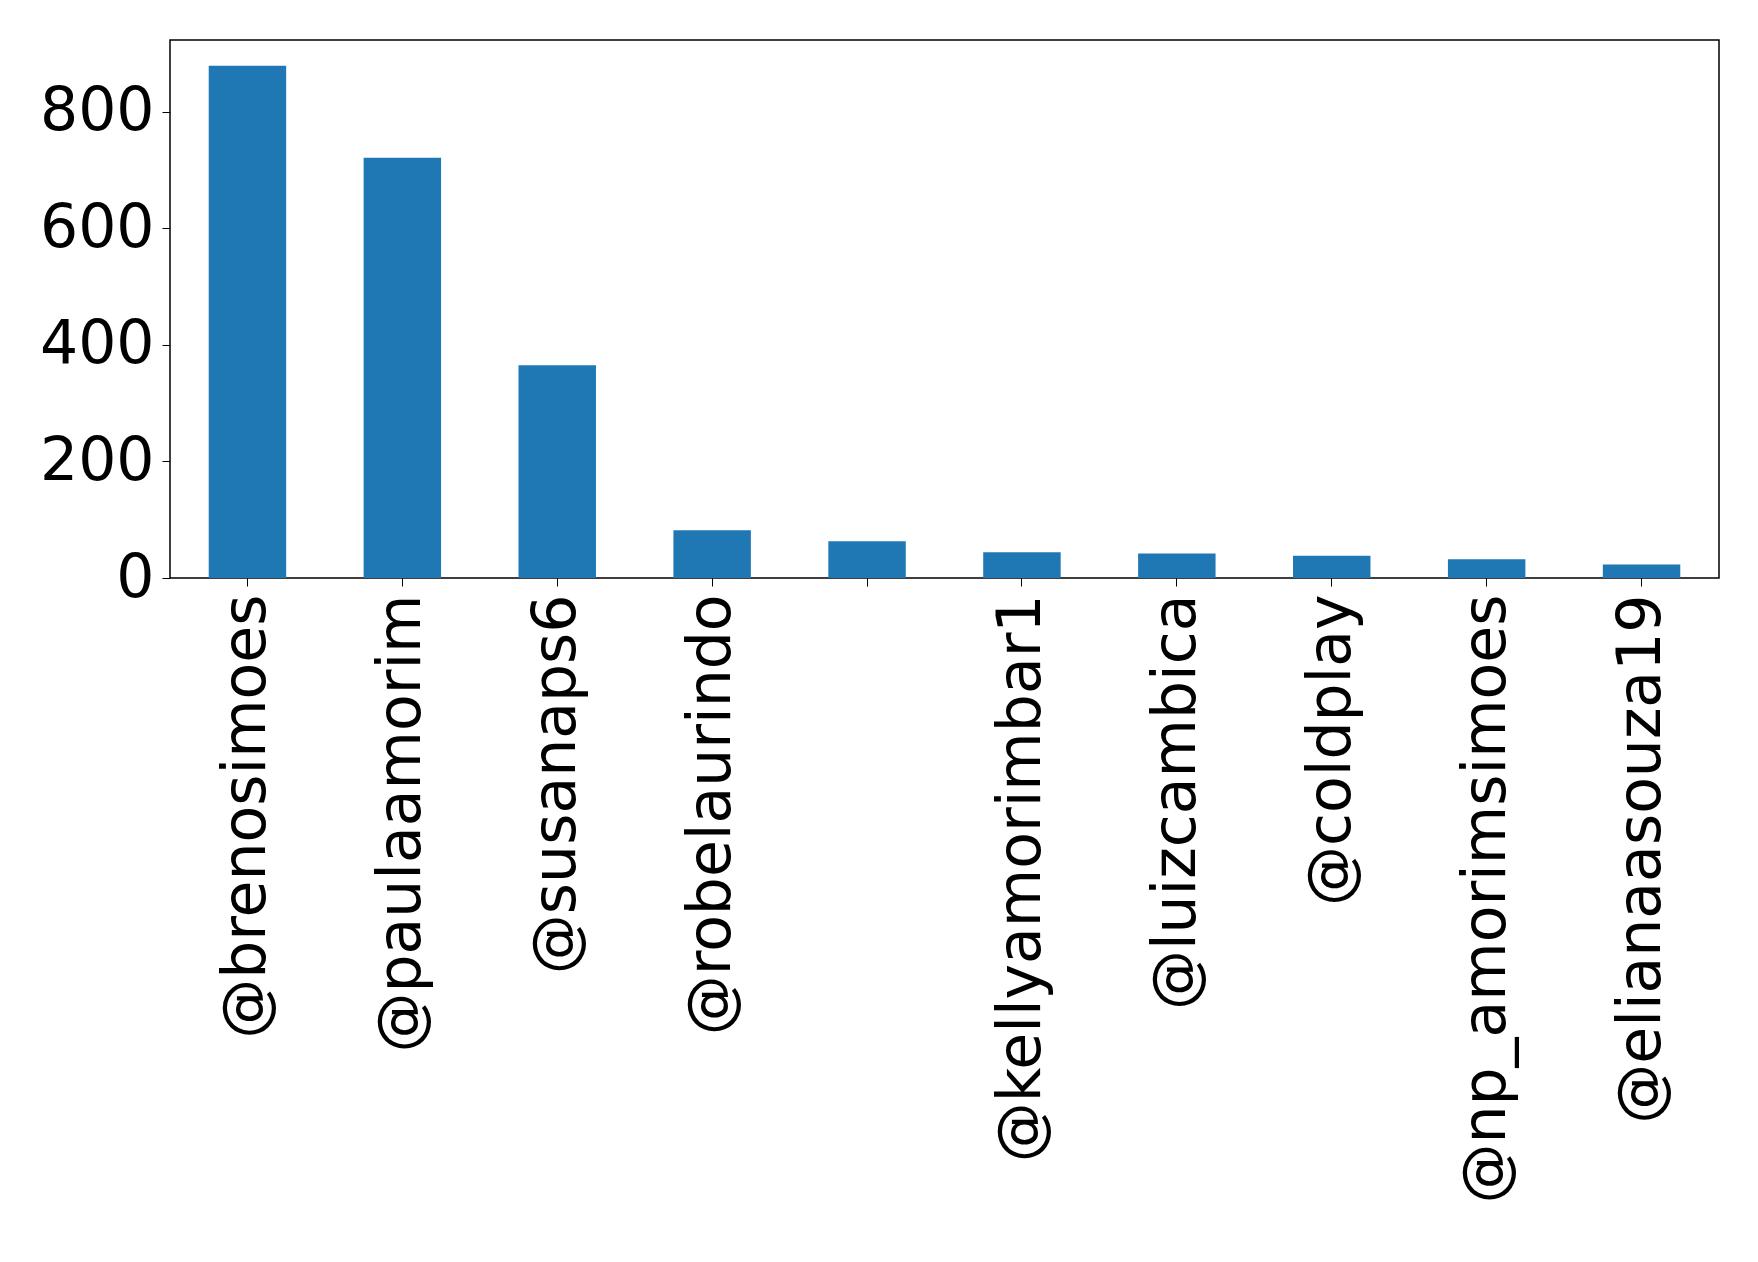  Describe the element at coordinates (1328, 750) in the screenshot. I see `x-tick-label: @coldplay` at that location.